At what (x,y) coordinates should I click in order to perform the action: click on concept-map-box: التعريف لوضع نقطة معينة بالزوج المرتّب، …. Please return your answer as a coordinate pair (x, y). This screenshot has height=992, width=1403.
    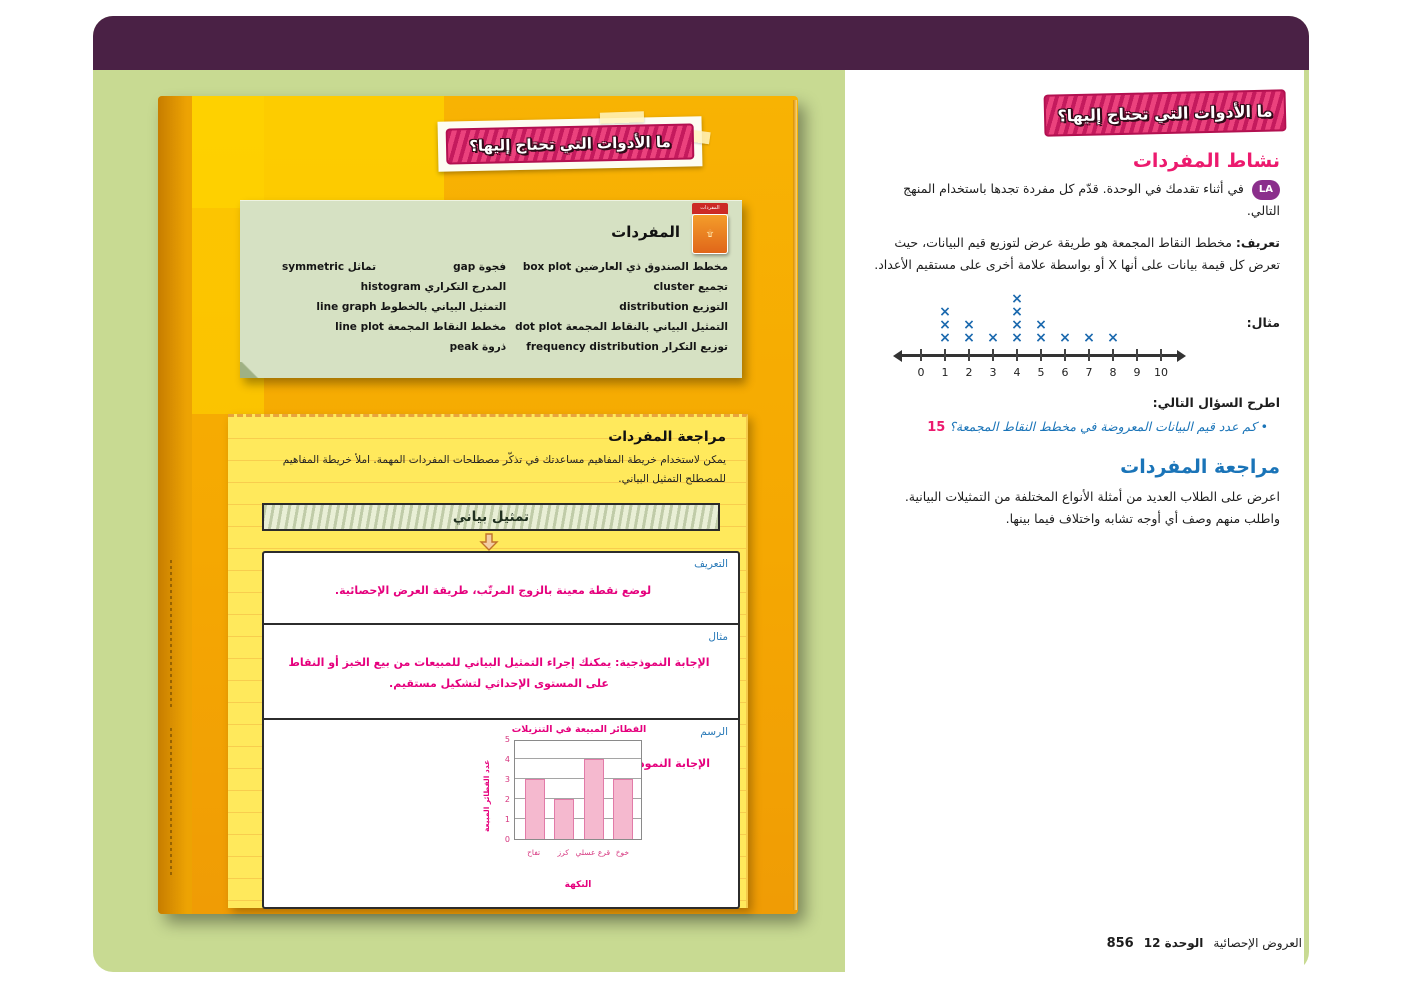
    Looking at the image, I should click on (501, 730).